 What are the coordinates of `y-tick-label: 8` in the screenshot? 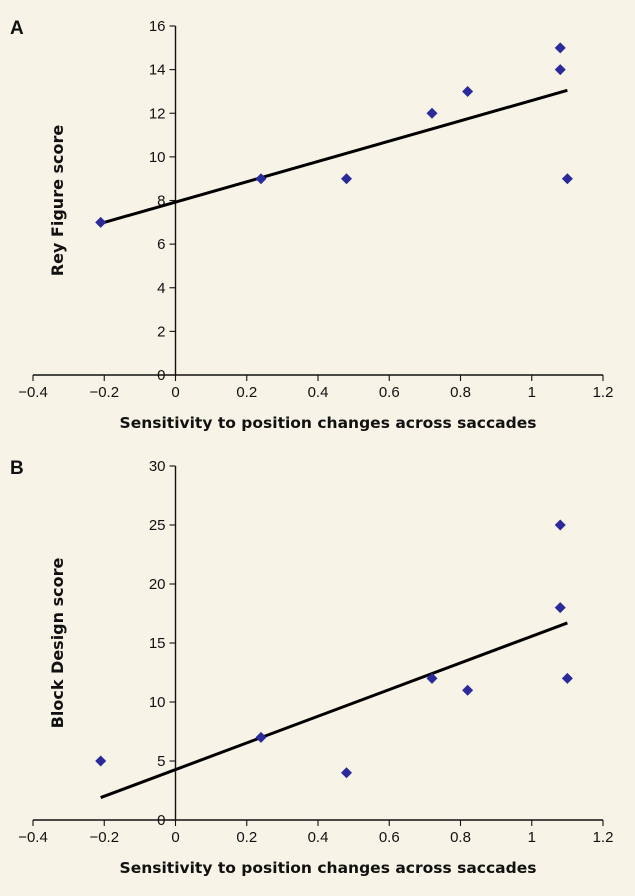 It's located at (161, 201).